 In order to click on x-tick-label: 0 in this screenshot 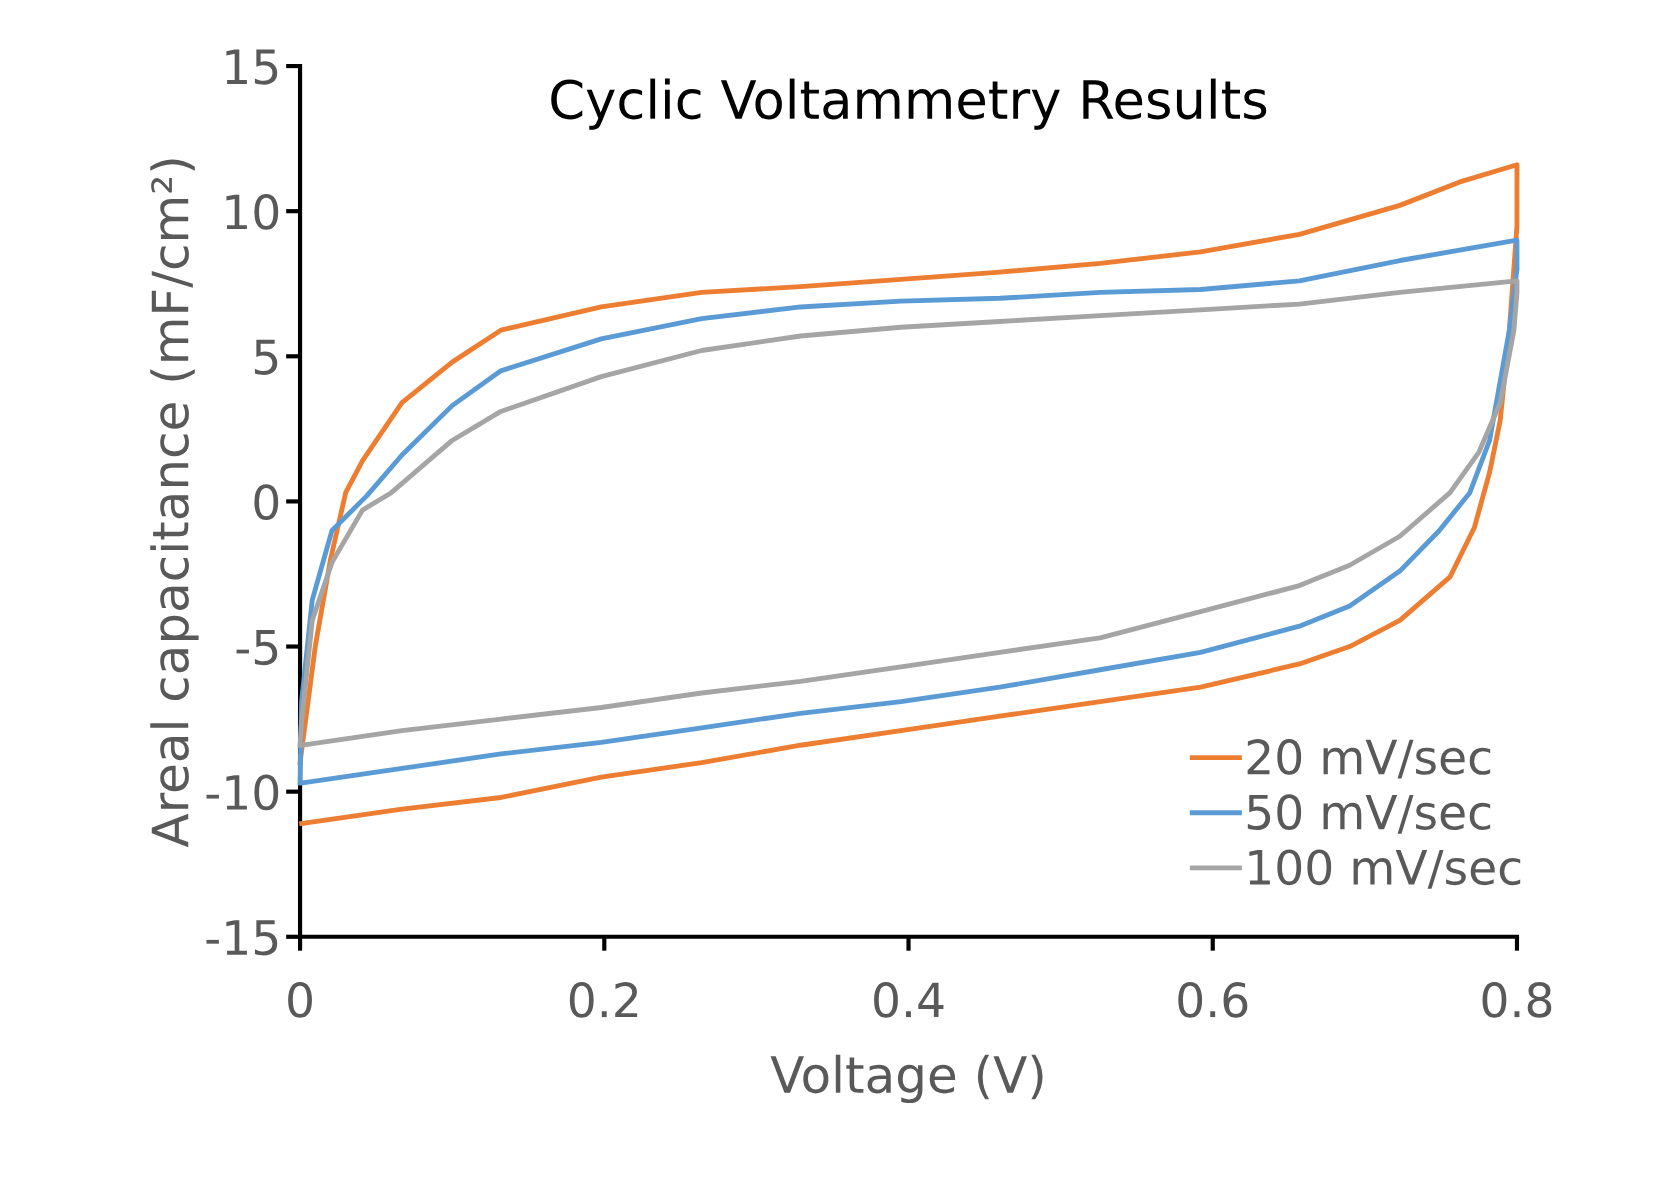, I will do `click(300, 1000)`.